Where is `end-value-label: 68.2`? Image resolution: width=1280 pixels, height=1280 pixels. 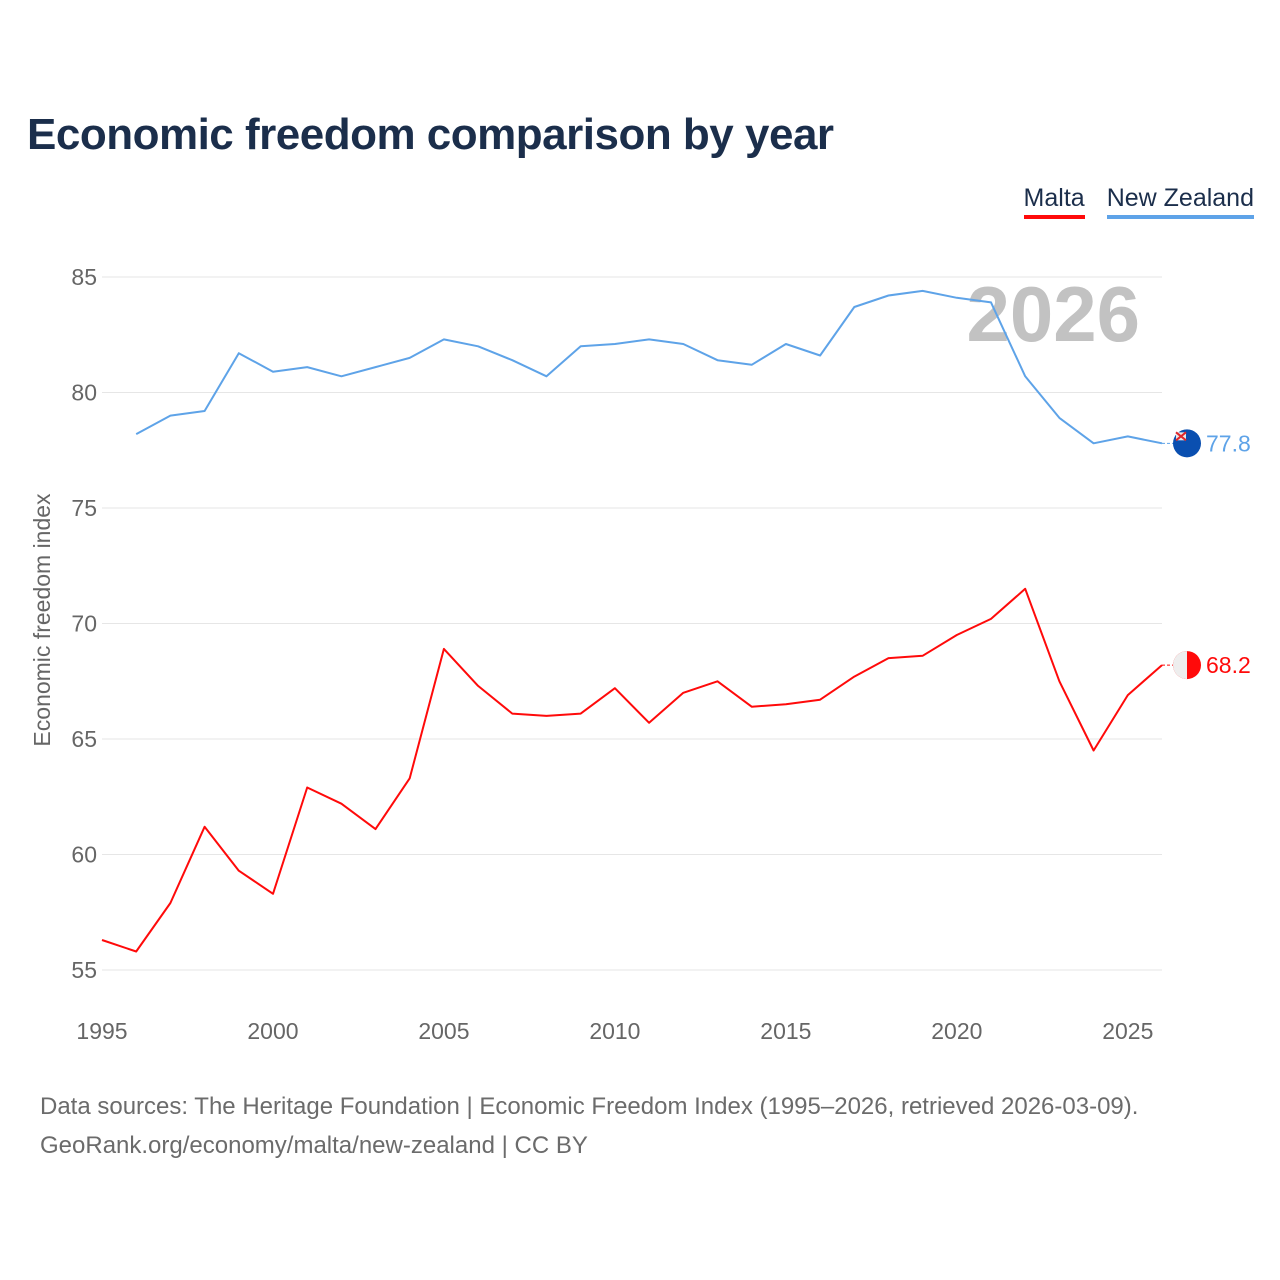
end-value-label: 68.2 is located at coordinates (1228, 665).